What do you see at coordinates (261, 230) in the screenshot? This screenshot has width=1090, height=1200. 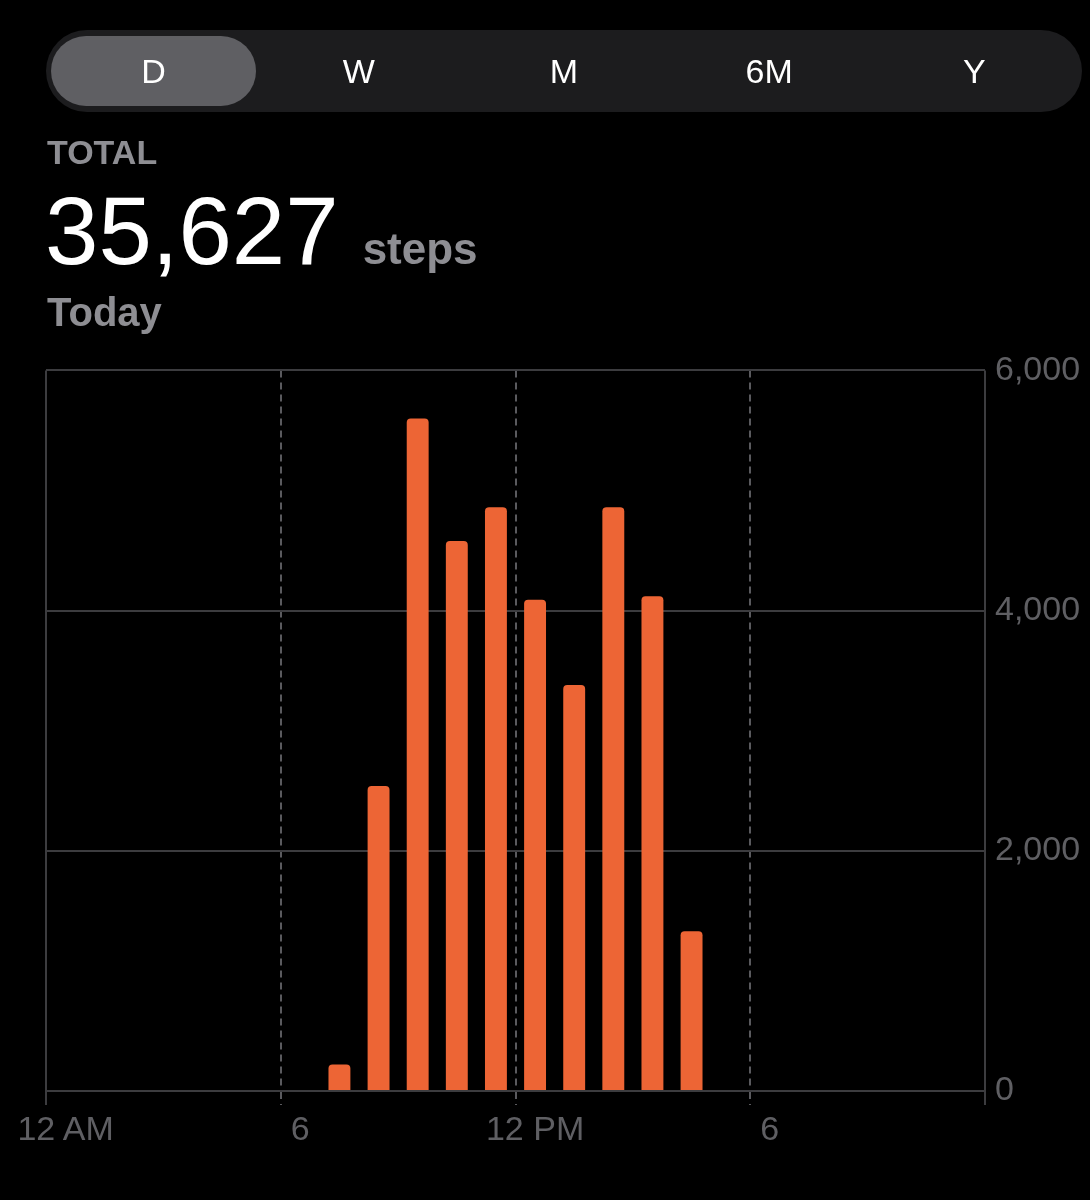 I see `chart-title: 35,627 steps` at bounding box center [261, 230].